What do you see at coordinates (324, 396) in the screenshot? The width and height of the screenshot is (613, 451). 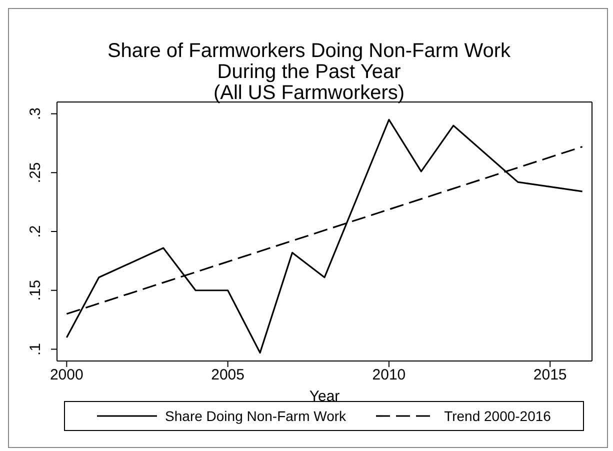 I see `x-axis-title: Year` at bounding box center [324, 396].